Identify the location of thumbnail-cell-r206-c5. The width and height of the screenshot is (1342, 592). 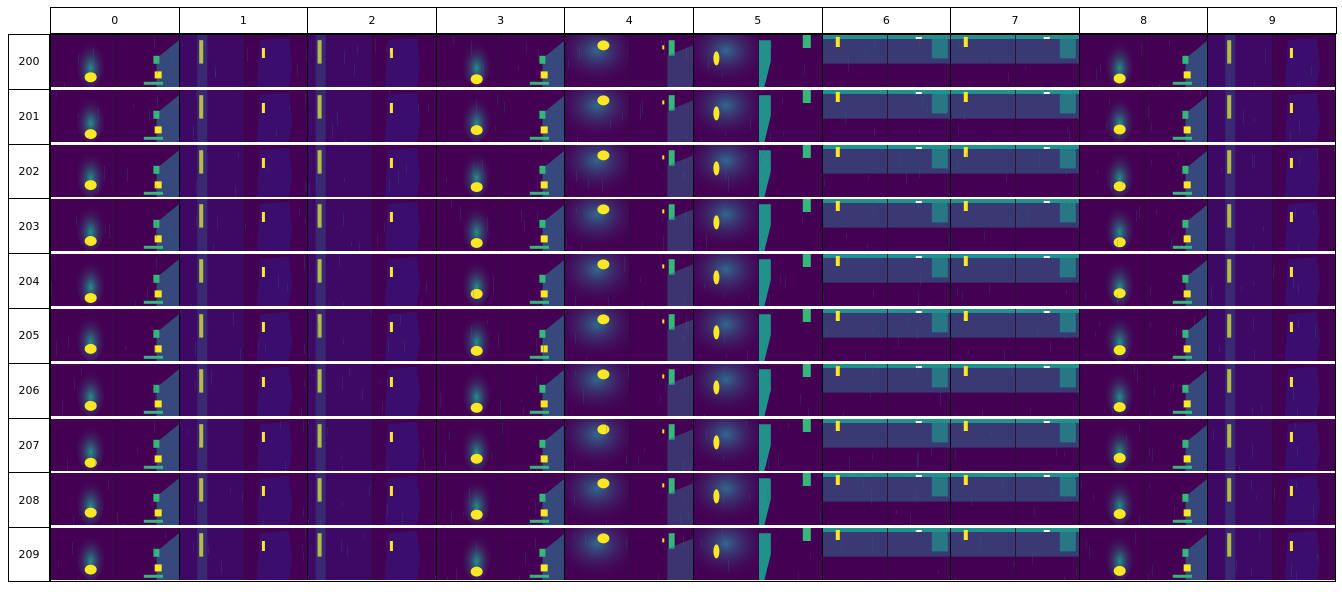
(757, 389).